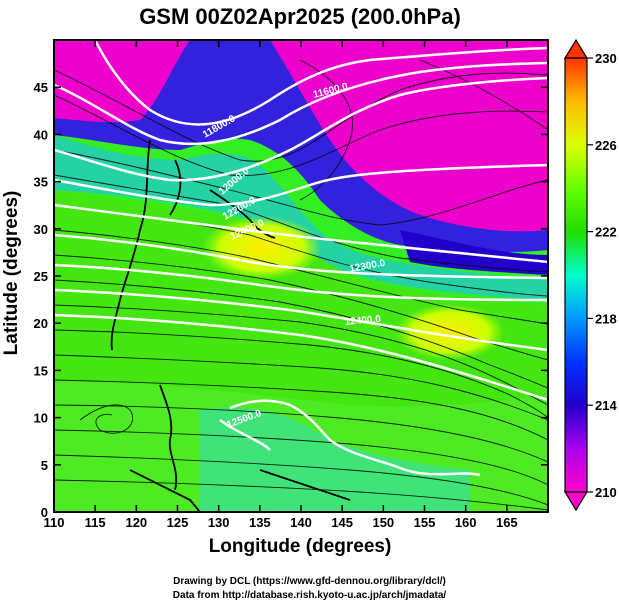  What do you see at coordinates (606, 492) in the screenshot?
I see `colorbar-tick-label: 210` at bounding box center [606, 492].